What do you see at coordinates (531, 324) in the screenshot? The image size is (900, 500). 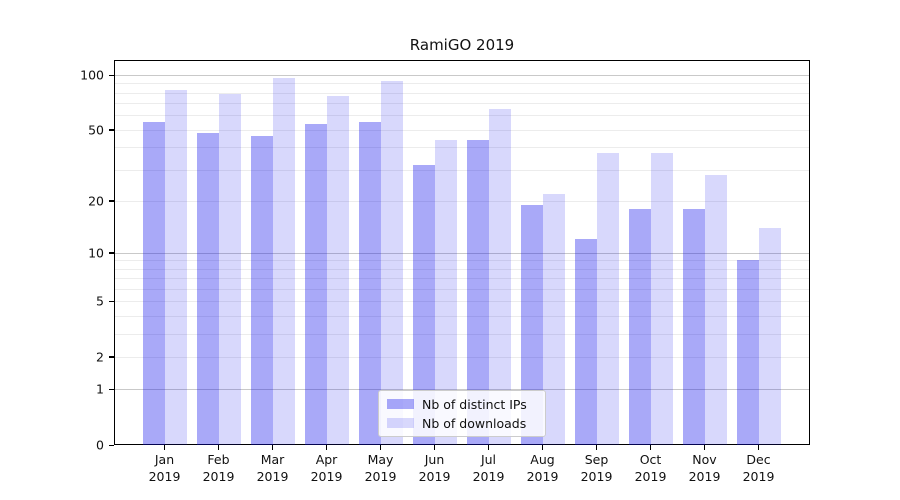 I see `bar-distinct-ips-aug` at bounding box center [531, 324].